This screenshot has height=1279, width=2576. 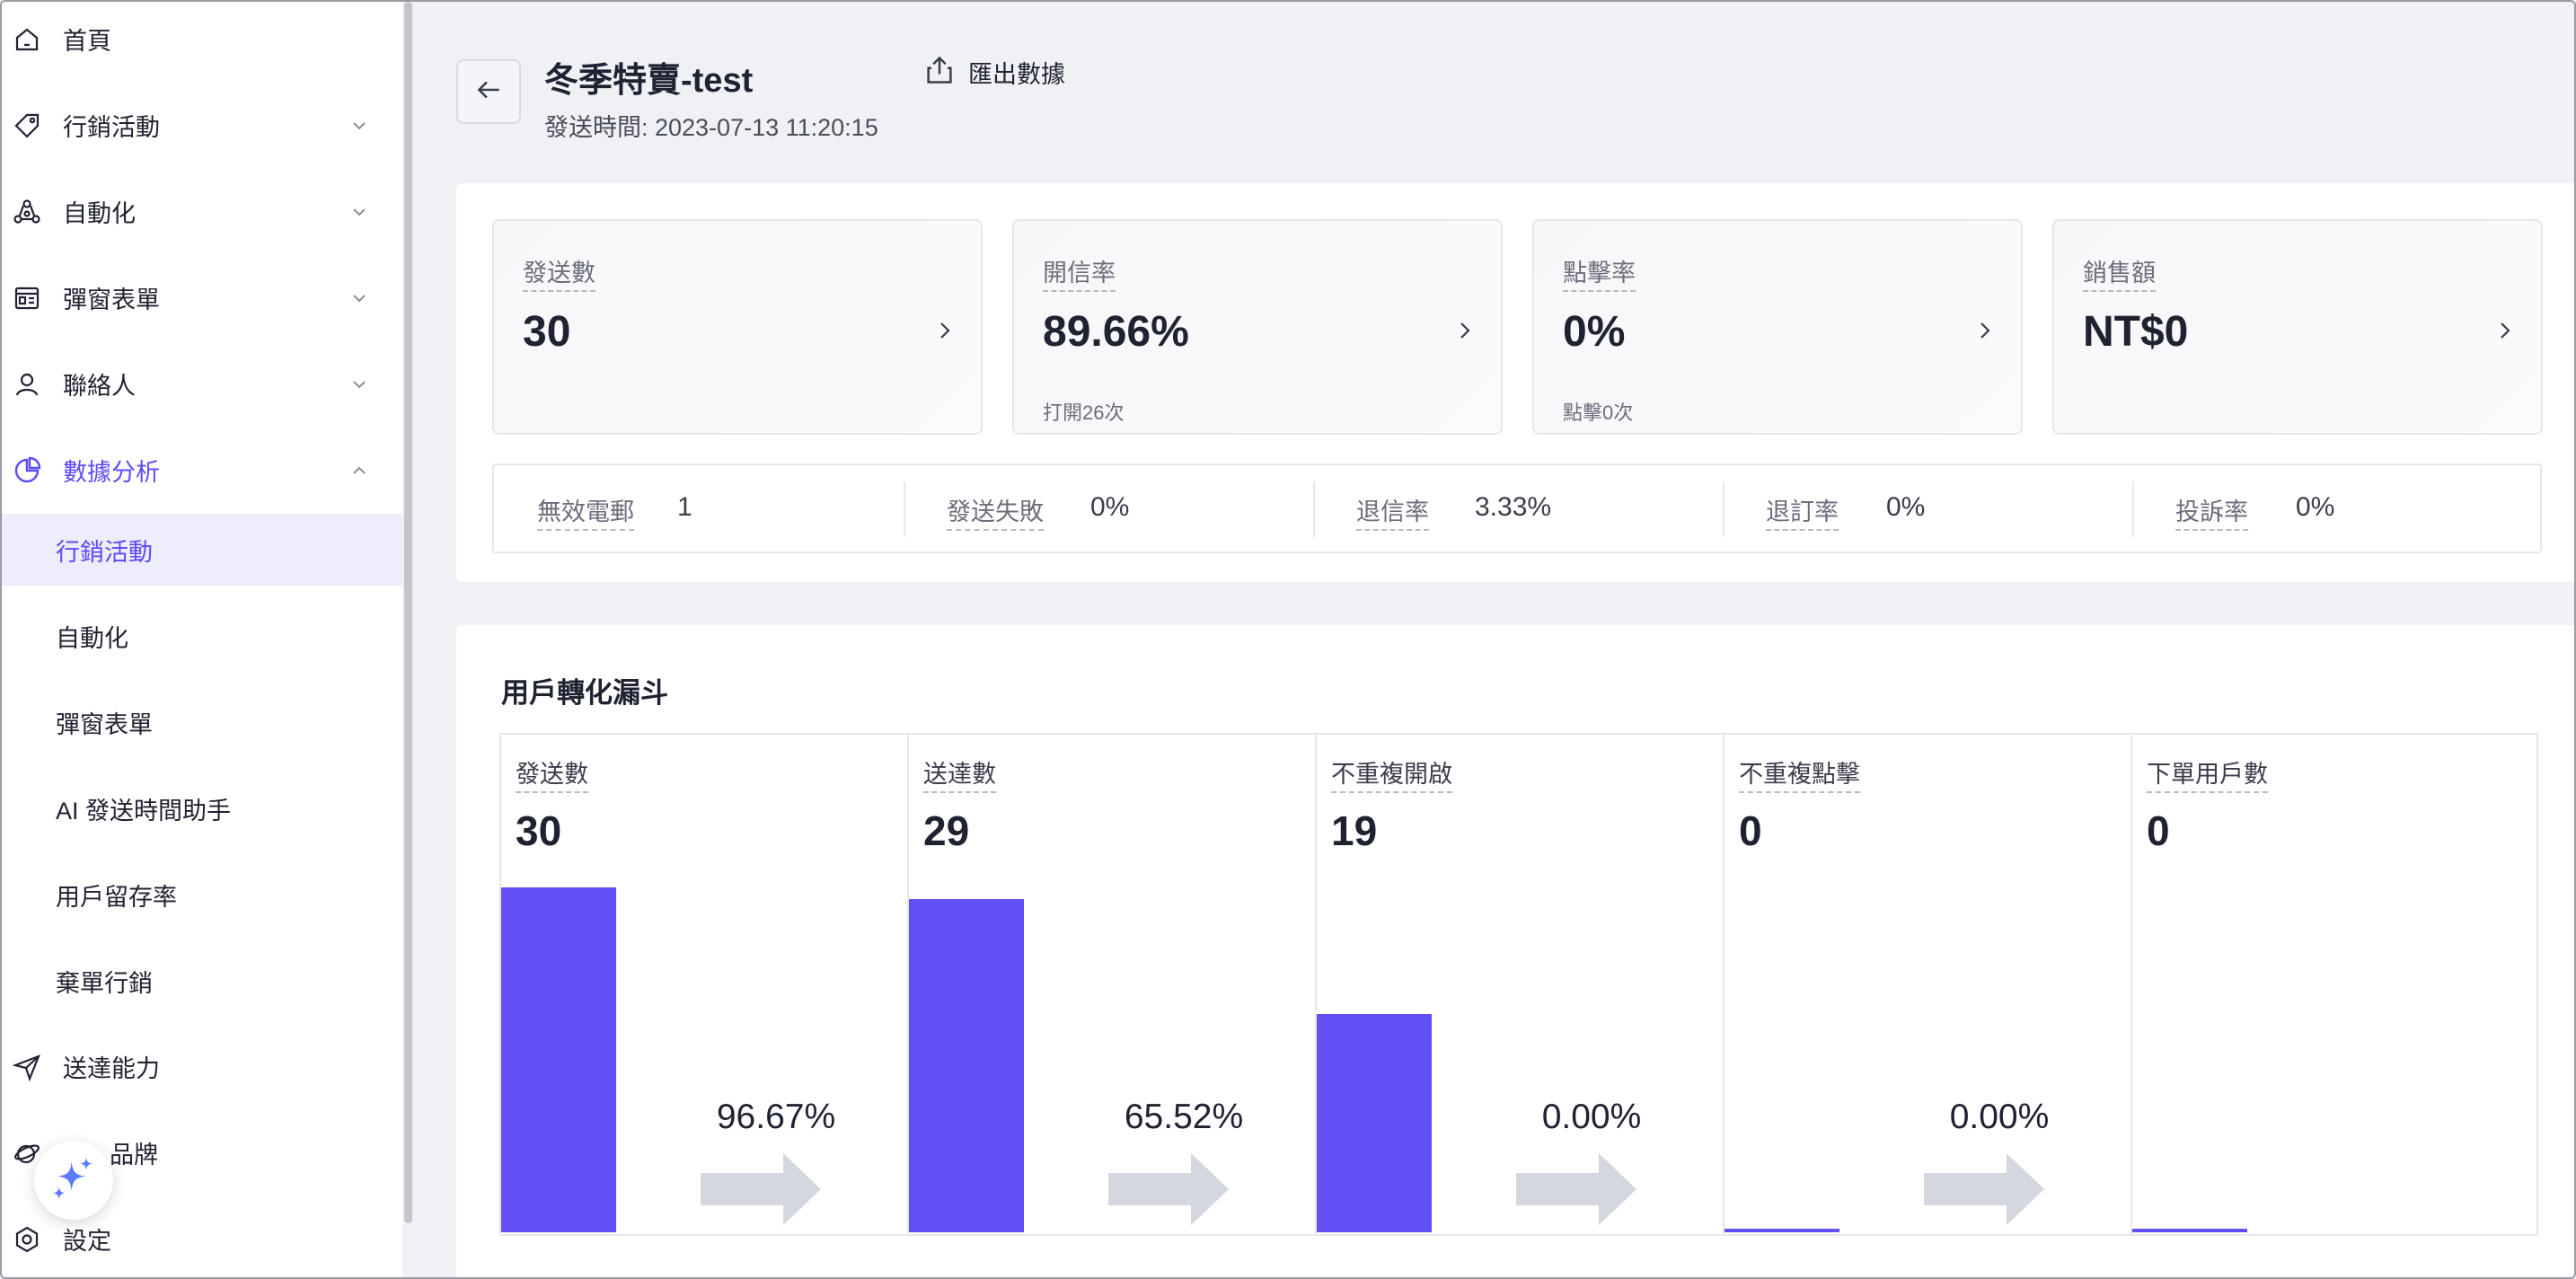 I want to click on funnel-step-label: 送達數, so click(x=960, y=774).